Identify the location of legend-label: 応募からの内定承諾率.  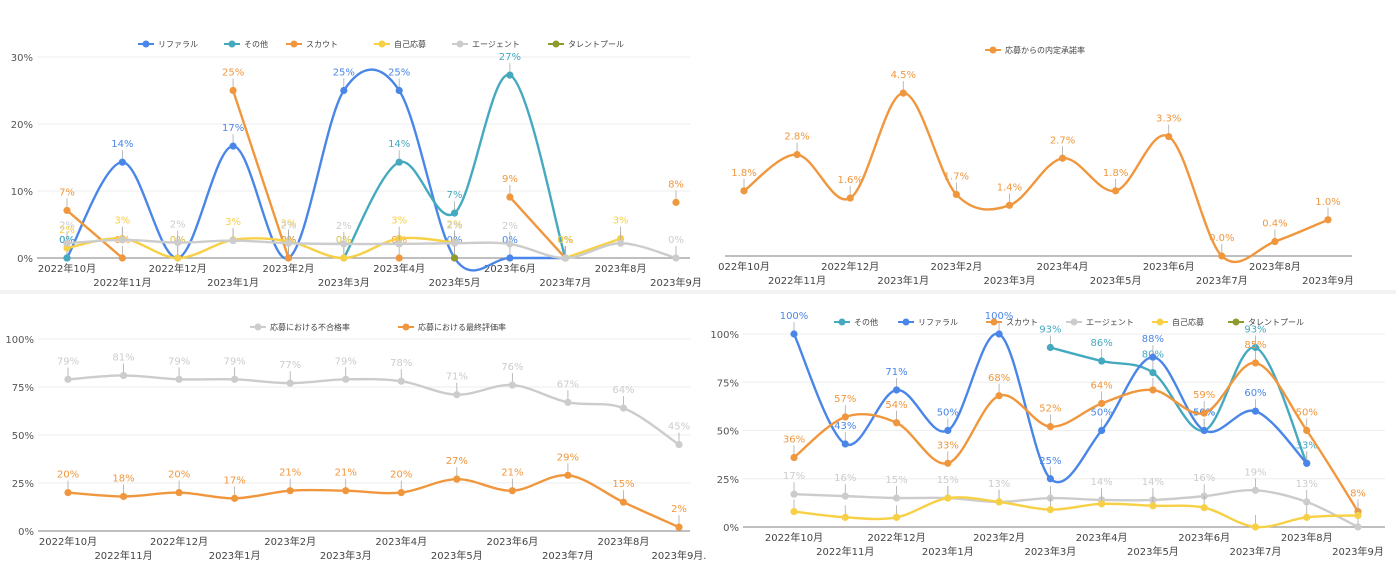
(1045, 50).